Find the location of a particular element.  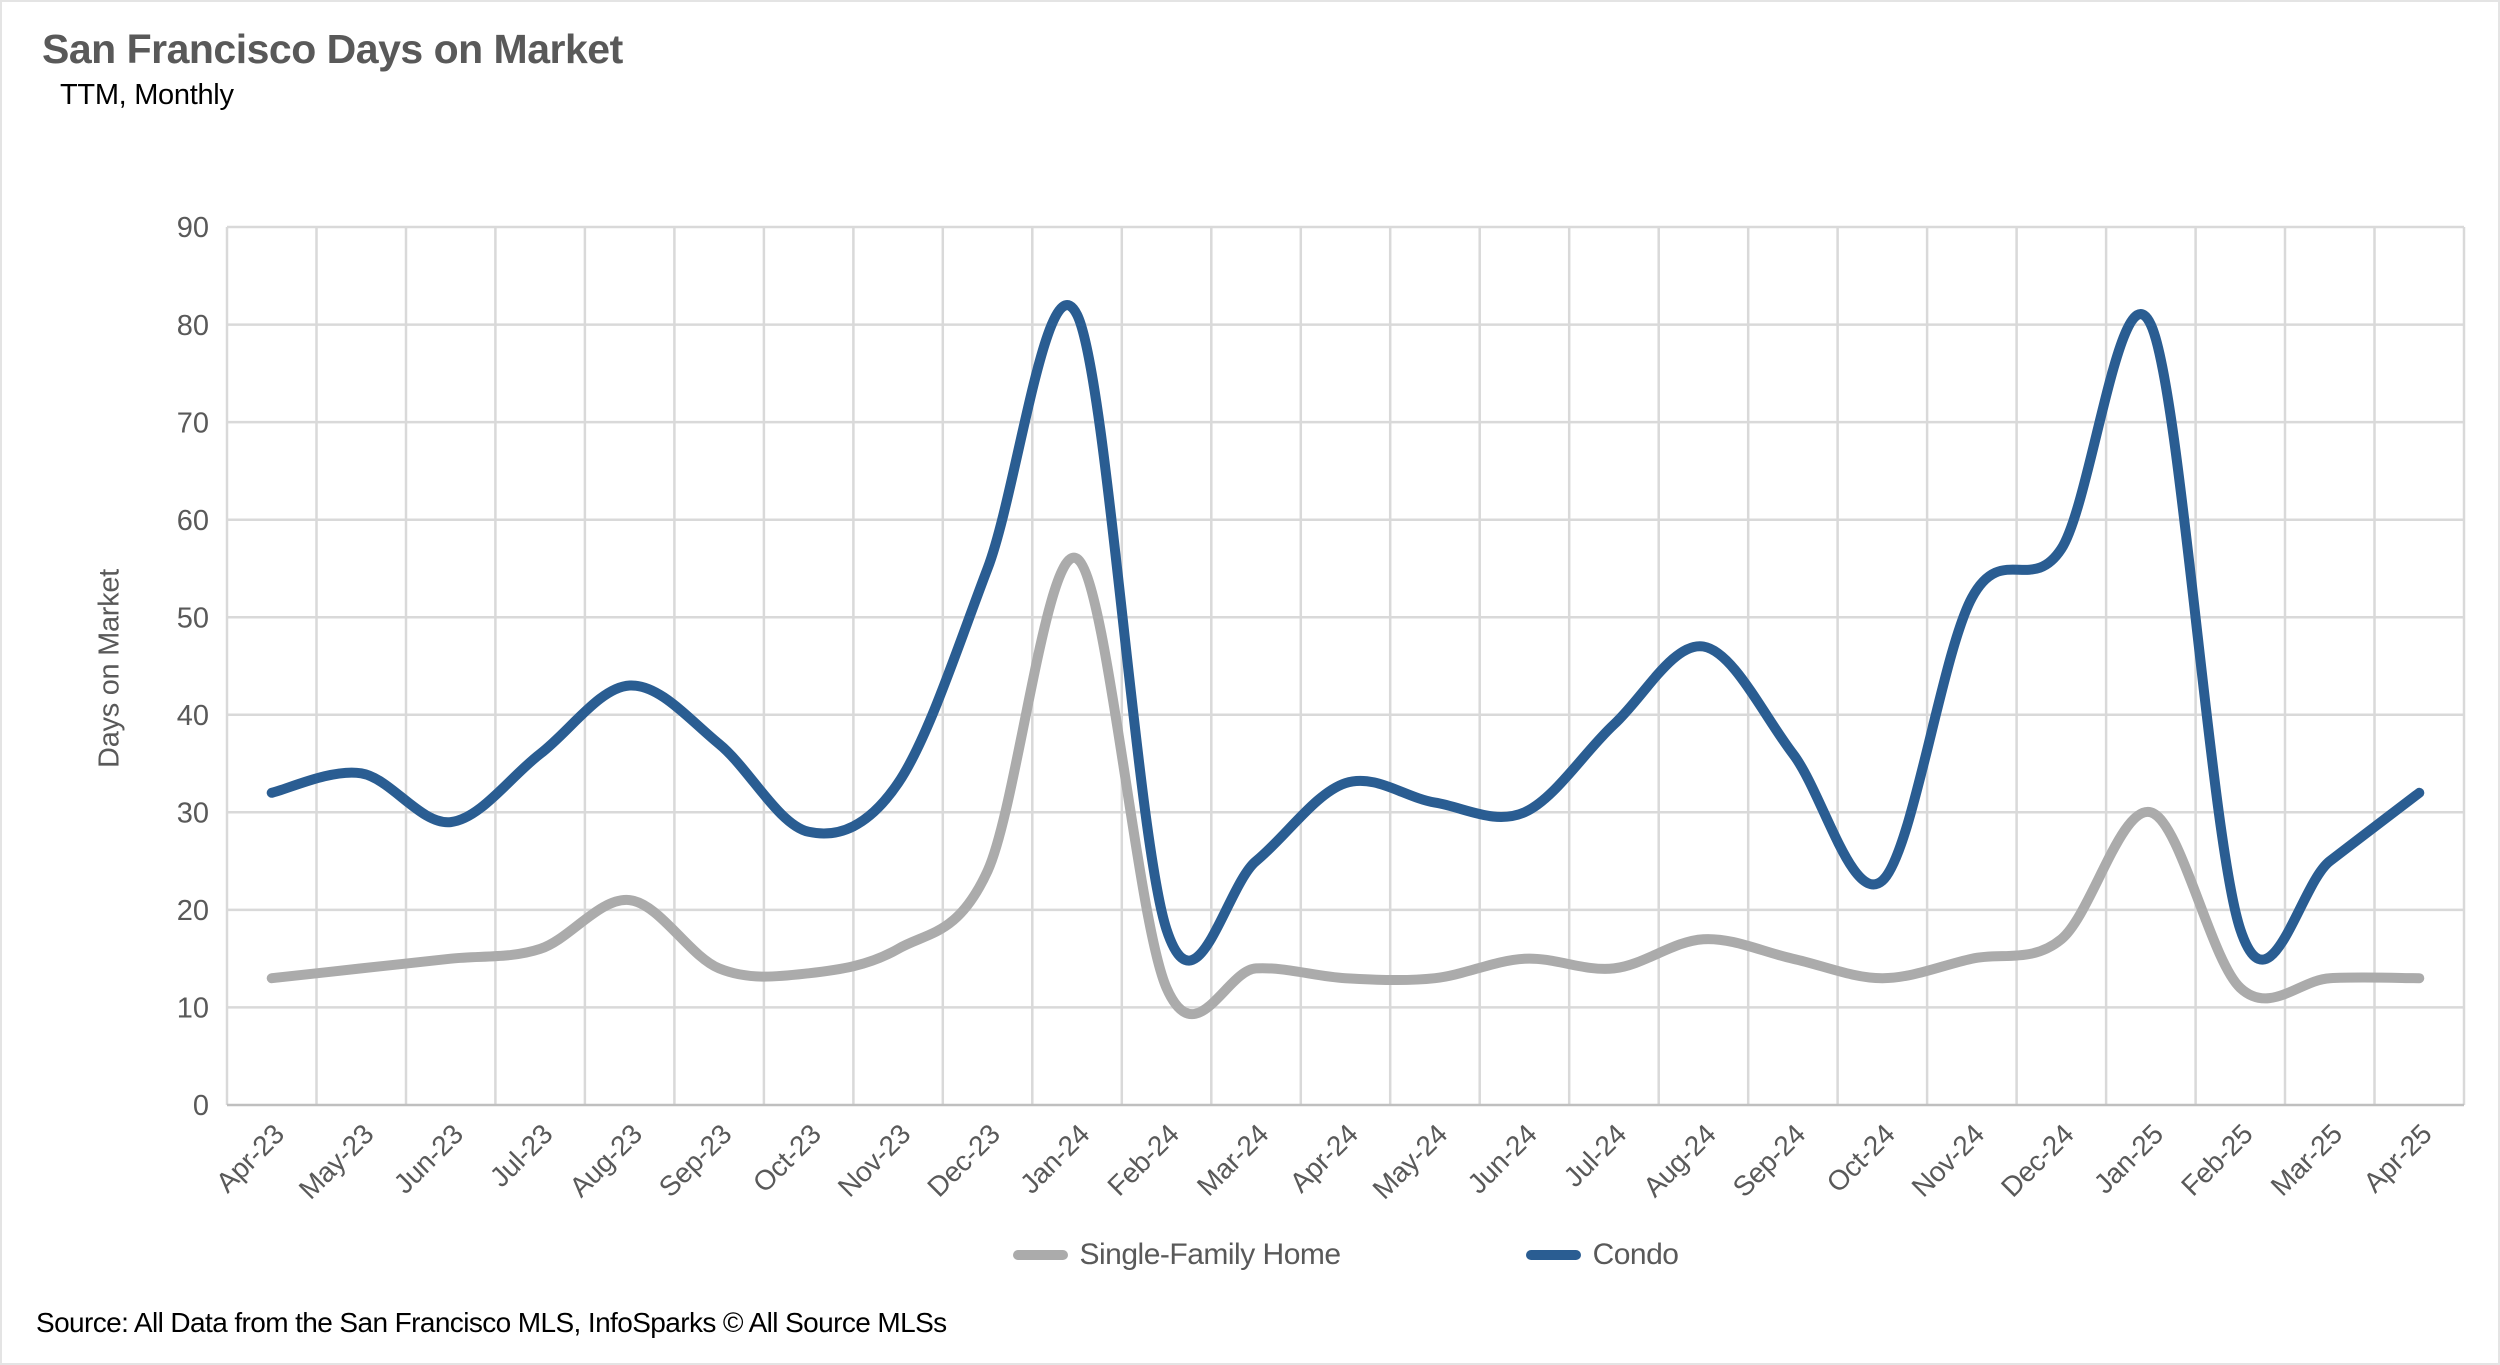

x-tick-label: Feb-24 is located at coordinates (1142, 1159).